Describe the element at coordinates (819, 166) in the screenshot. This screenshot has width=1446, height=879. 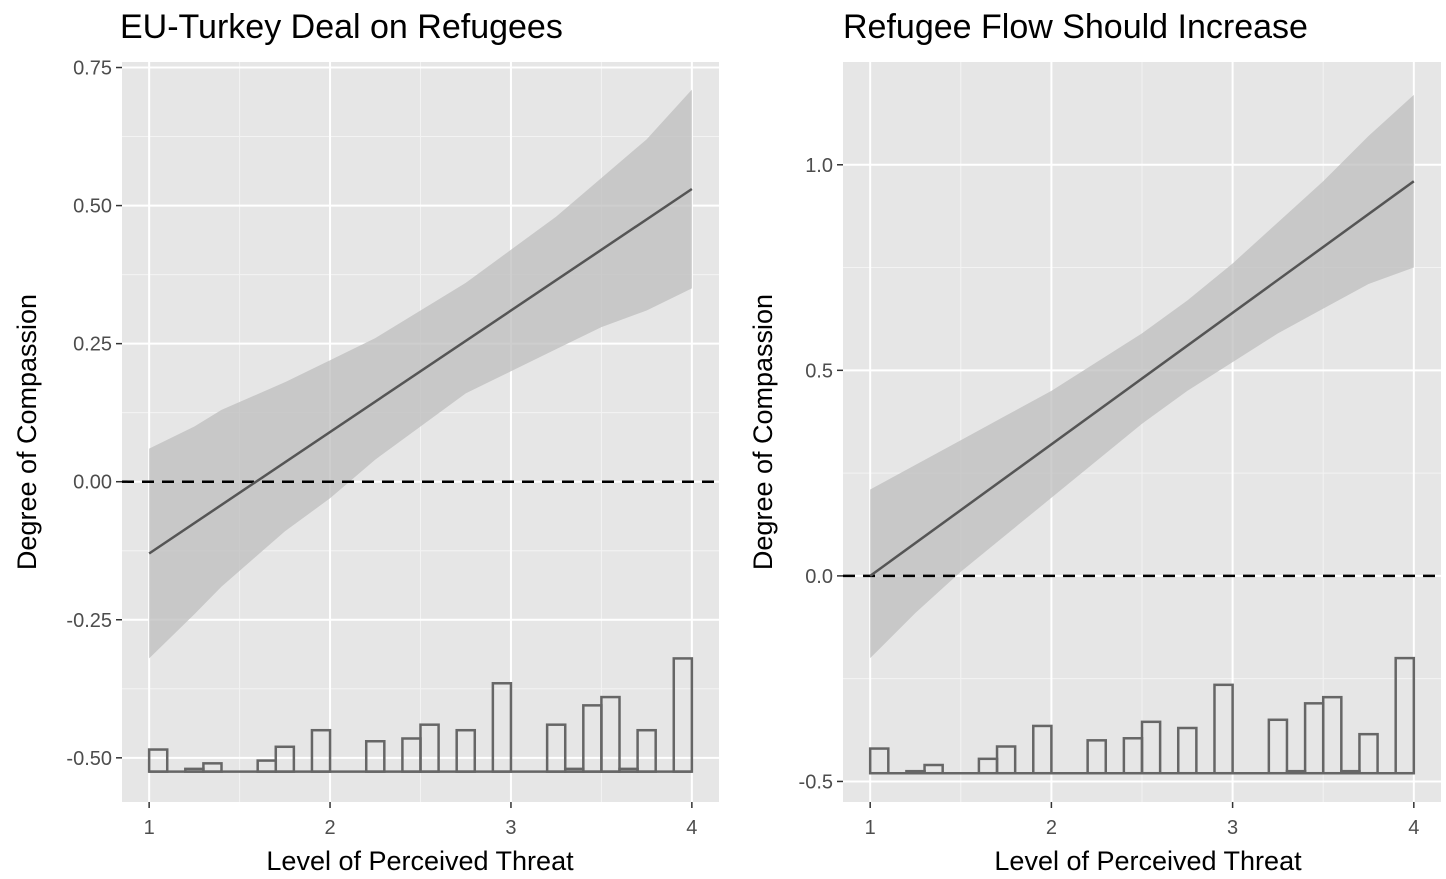
I see `y-tick-label: 1.0` at that location.